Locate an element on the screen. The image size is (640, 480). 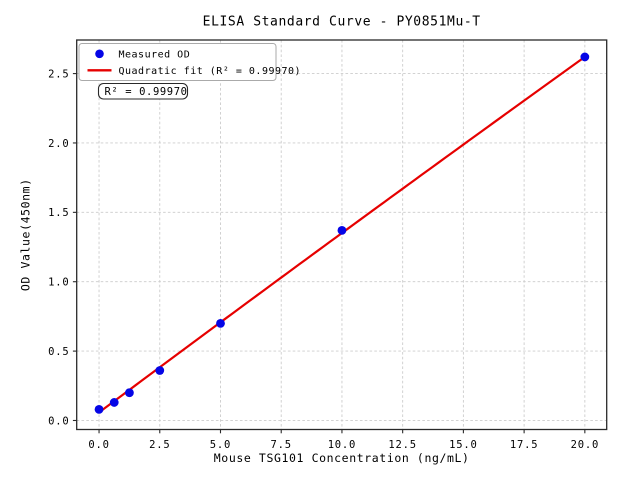
x-tick-label: 0.0 is located at coordinates (98, 445).